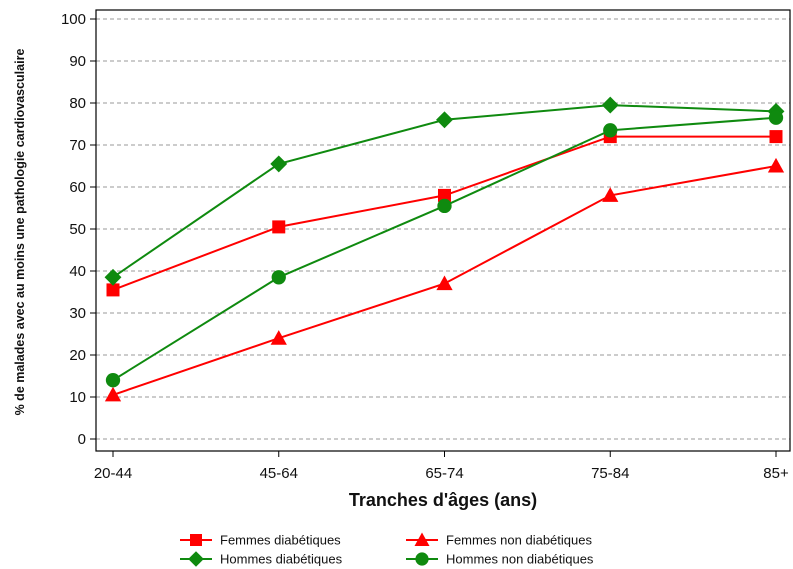 The width and height of the screenshot is (793, 569). Describe the element at coordinates (279, 473) in the screenshot. I see `x-tick-label: 45-64` at that location.